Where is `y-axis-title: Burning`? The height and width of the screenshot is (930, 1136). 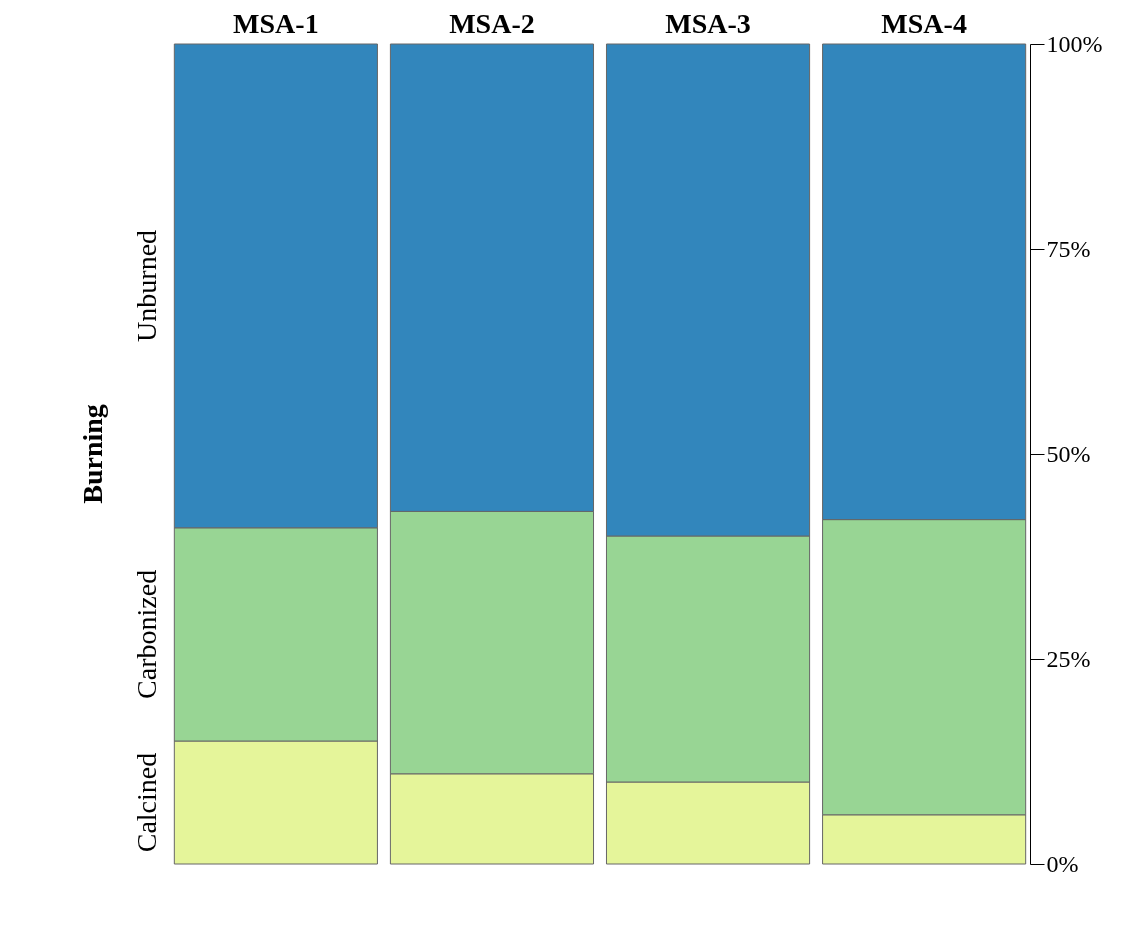 y-axis-title: Burning is located at coordinates (92, 454).